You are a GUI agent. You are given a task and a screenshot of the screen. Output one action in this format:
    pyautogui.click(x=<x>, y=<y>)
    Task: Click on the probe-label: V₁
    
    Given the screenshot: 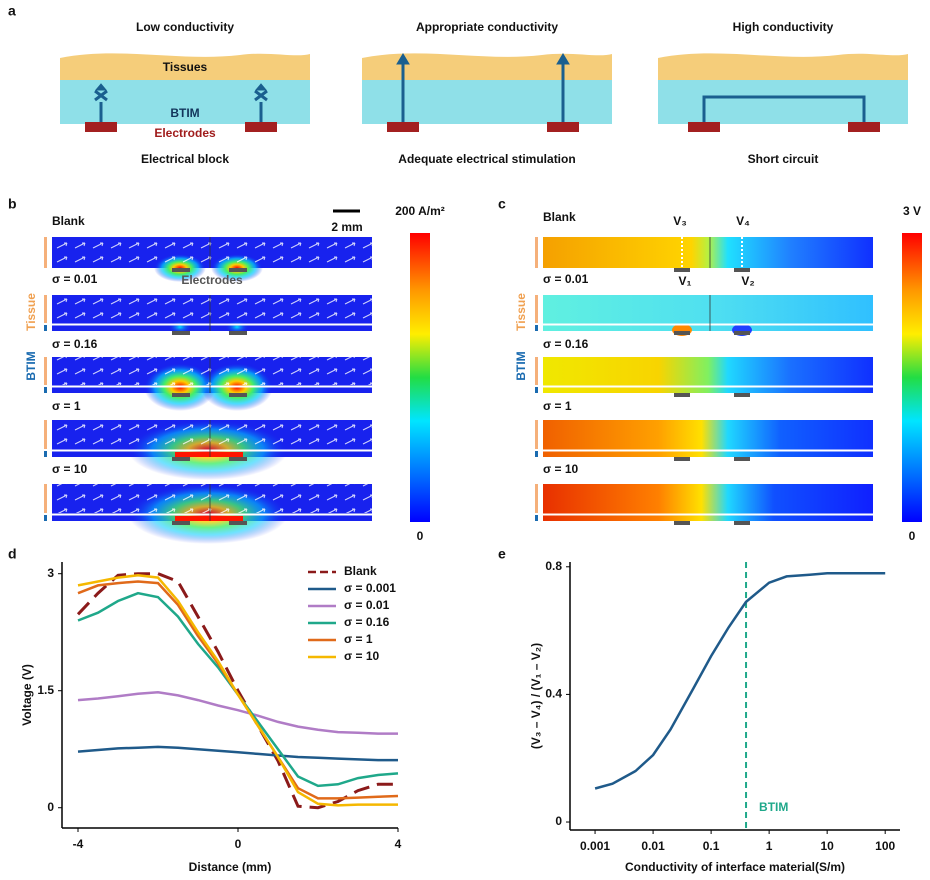 What is the action you would take?
    pyautogui.click(x=685, y=281)
    